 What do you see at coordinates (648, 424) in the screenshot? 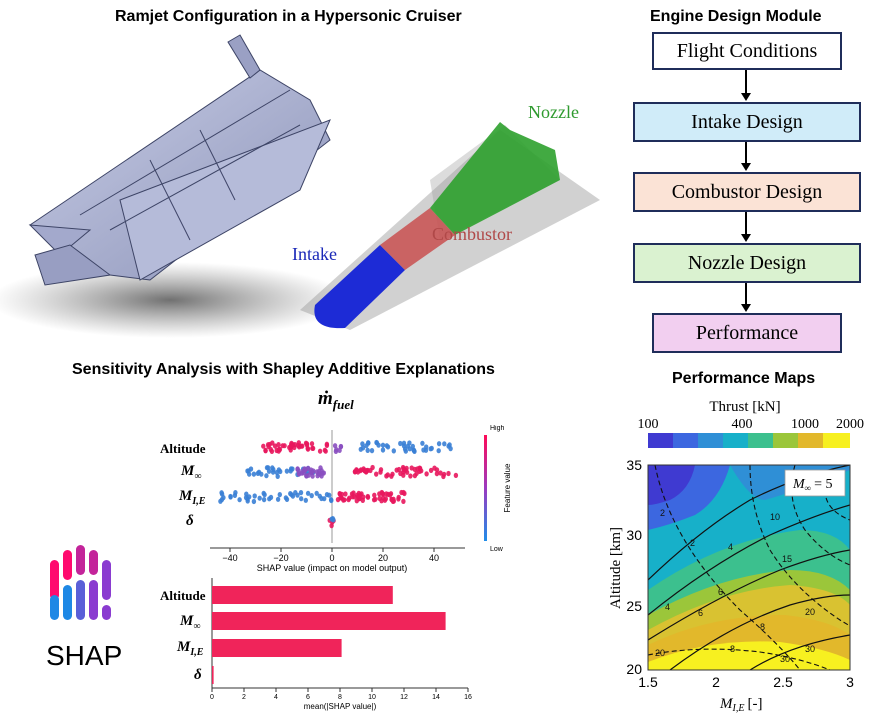
I see `thrust-tick: 100` at bounding box center [648, 424].